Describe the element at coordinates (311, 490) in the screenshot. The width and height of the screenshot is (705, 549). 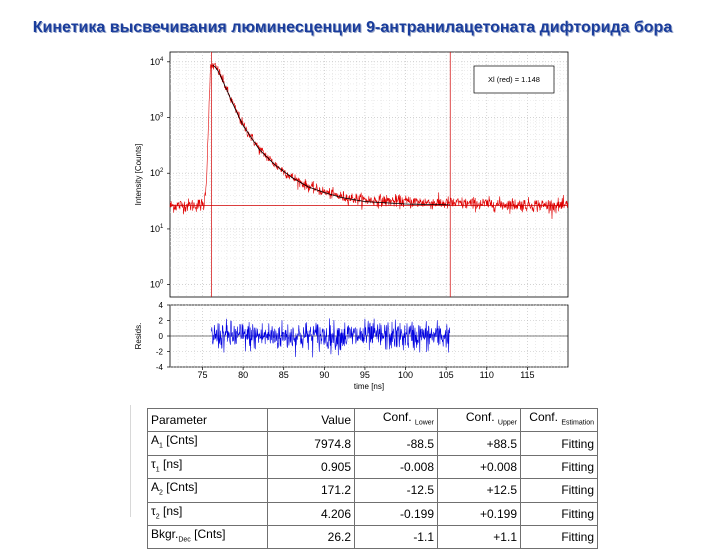
I see `cell-value: 171.2` at that location.